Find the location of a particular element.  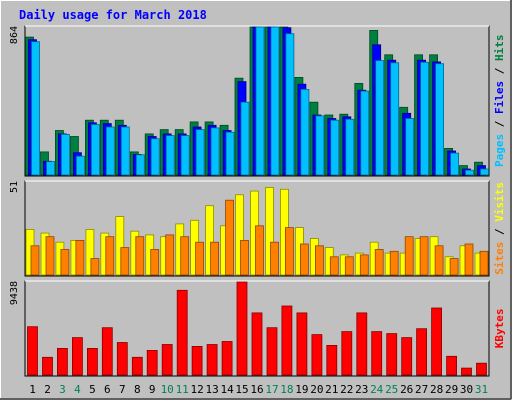

x-label-day-8: 8 is located at coordinates (137, 389).